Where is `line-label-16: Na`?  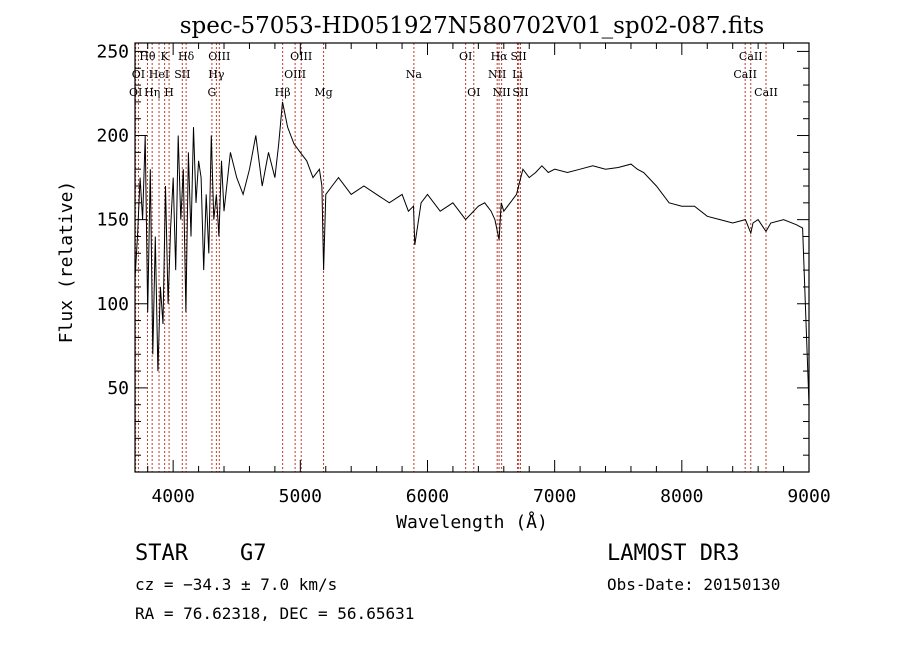 line-label-16: Na is located at coordinates (414, 74).